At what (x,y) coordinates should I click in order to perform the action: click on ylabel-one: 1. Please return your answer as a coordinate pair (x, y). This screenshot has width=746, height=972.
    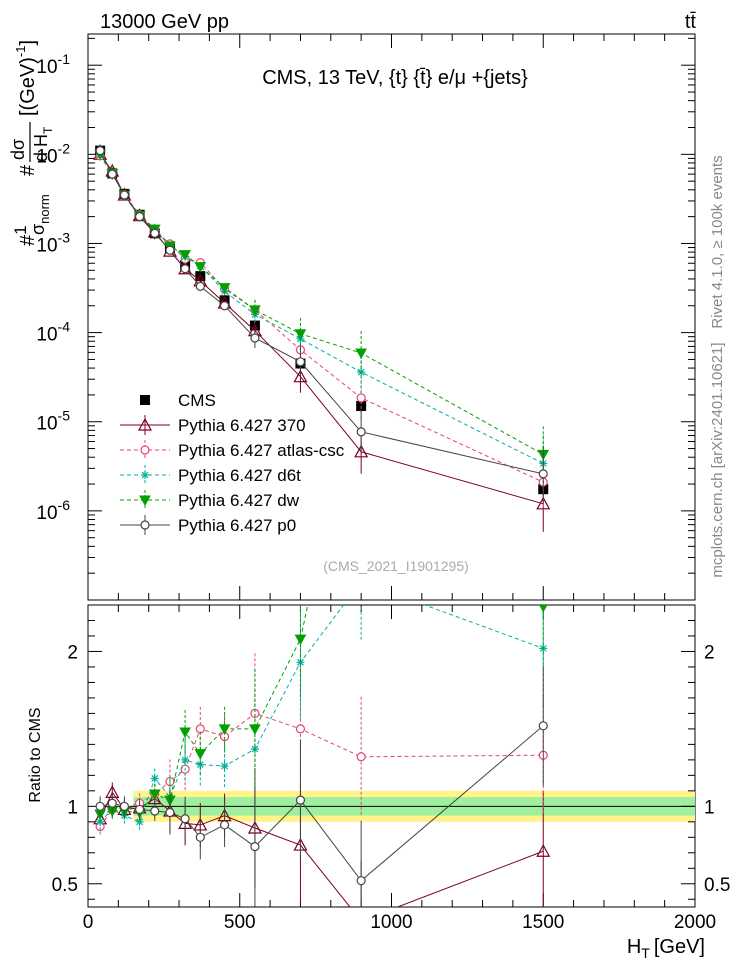
    Looking at the image, I should click on (20, 229).